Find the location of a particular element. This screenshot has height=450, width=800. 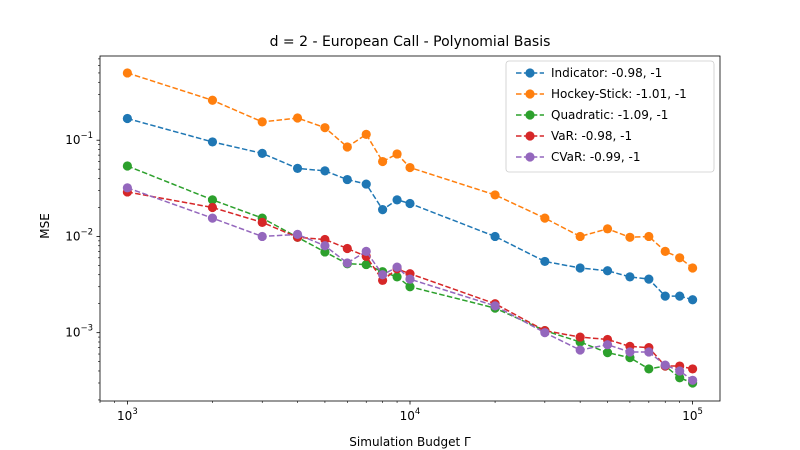

legend-item: CVaR: -0.99, -1 is located at coordinates (578, 157).